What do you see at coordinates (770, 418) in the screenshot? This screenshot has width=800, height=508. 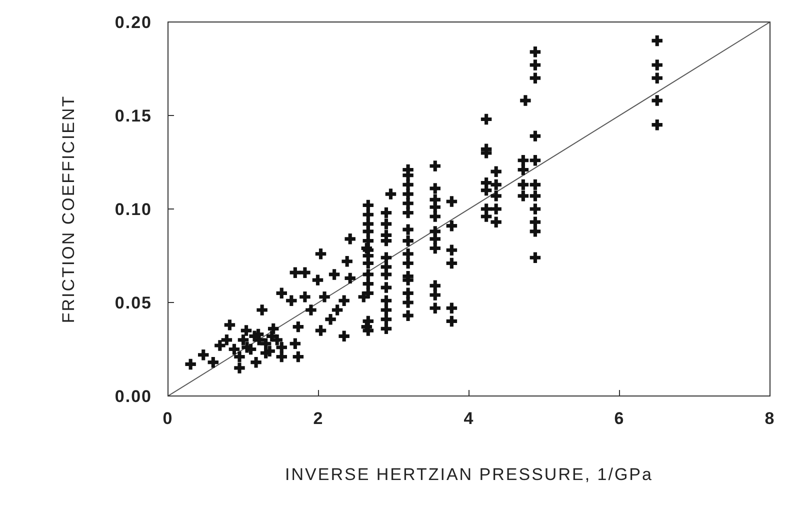 I see `x-tick-label: 8` at bounding box center [770, 418].